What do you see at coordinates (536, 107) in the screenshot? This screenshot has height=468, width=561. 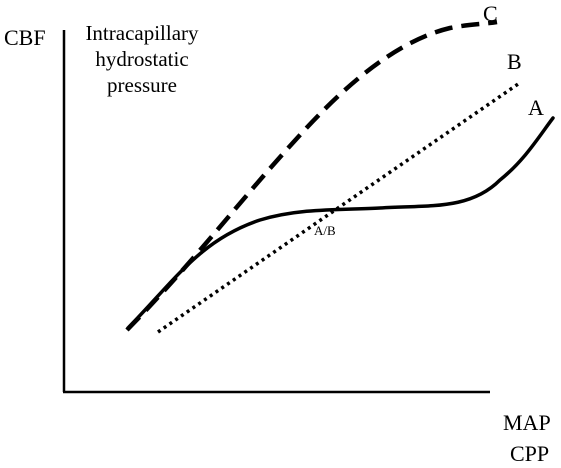 I see `curve-label-a: A` at bounding box center [536, 107].